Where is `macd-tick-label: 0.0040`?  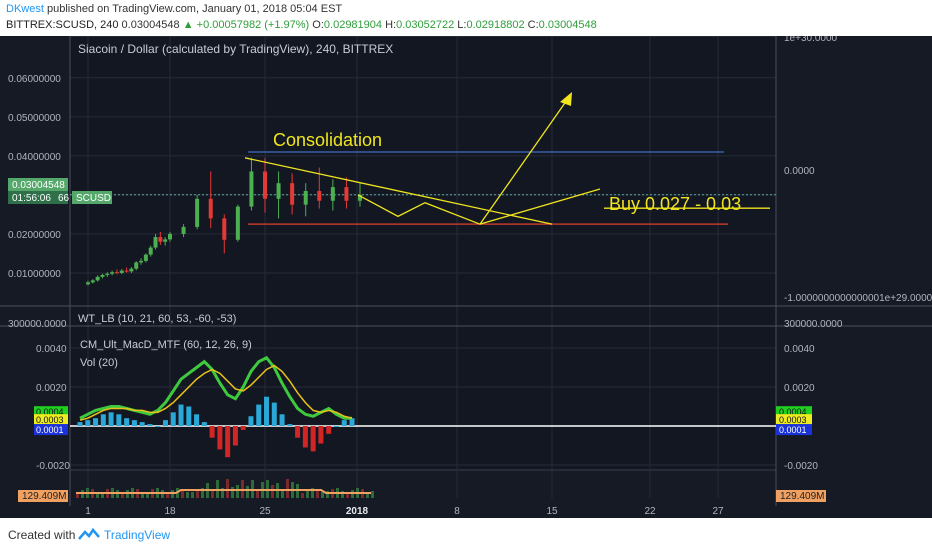 macd-tick-label: 0.0040 is located at coordinates (51, 349).